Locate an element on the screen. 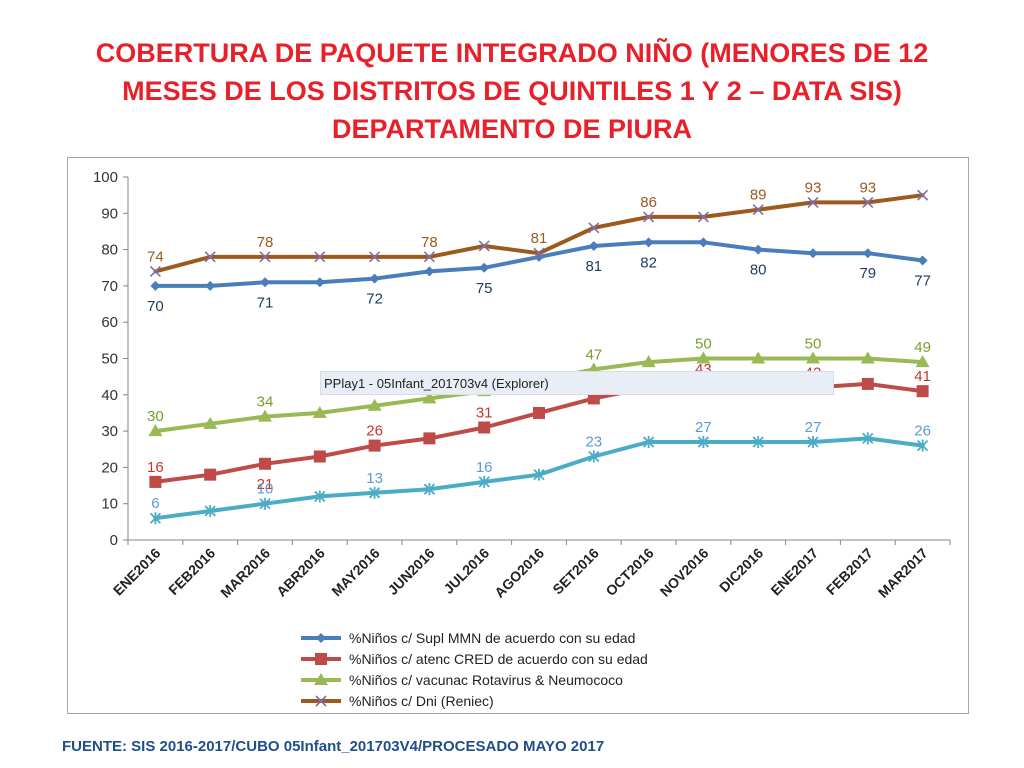 The height and width of the screenshot is (768, 1024). data-label: 80 is located at coordinates (758, 270).